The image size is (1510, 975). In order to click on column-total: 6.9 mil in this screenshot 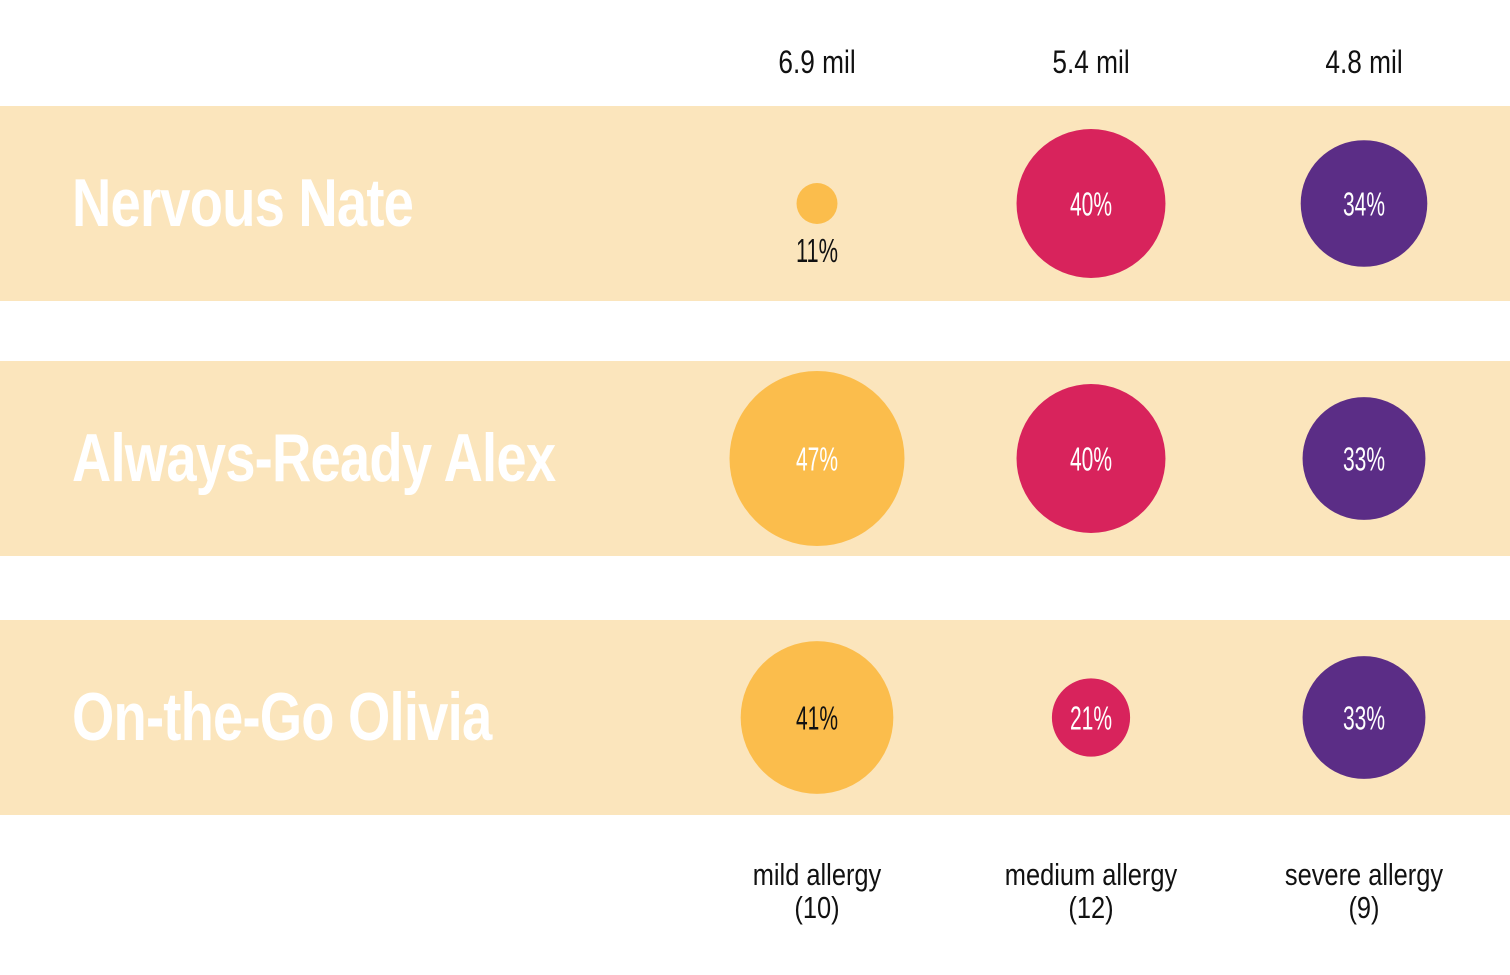, I will do `click(817, 62)`.